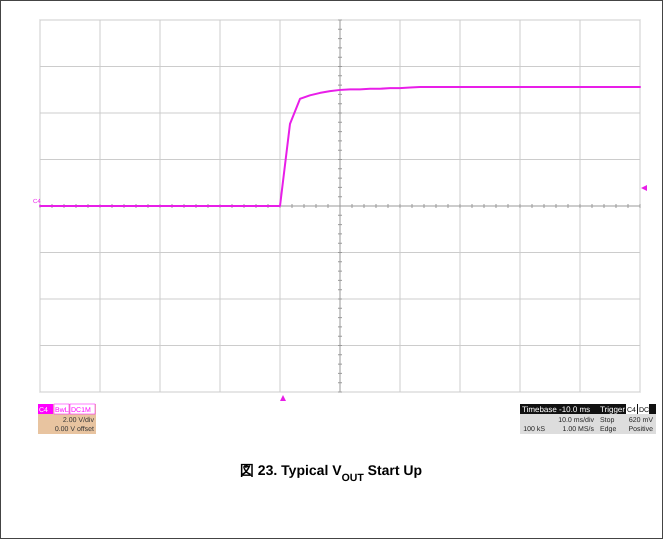 The width and height of the screenshot is (663, 539). Describe the element at coordinates (331, 473) in the screenshot. I see `text: 図 23. Typical V$_{OUT}$ Start Up` at that location.